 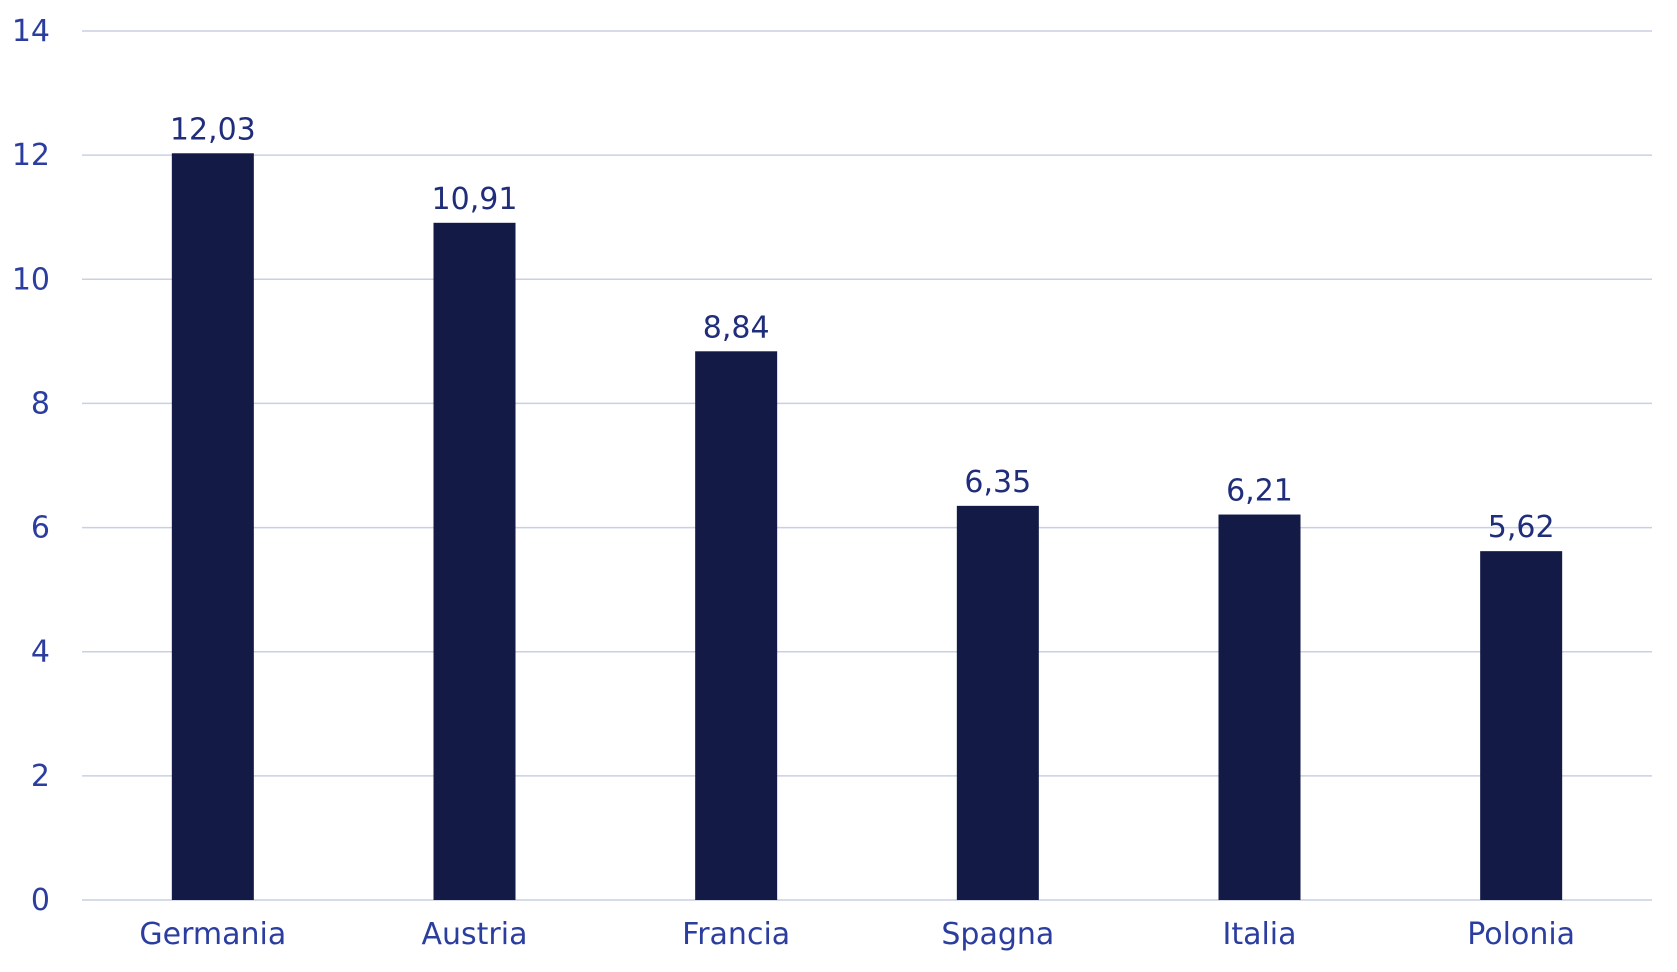 What do you see at coordinates (212, 934) in the screenshot?
I see `x-tick-label: Germania` at bounding box center [212, 934].